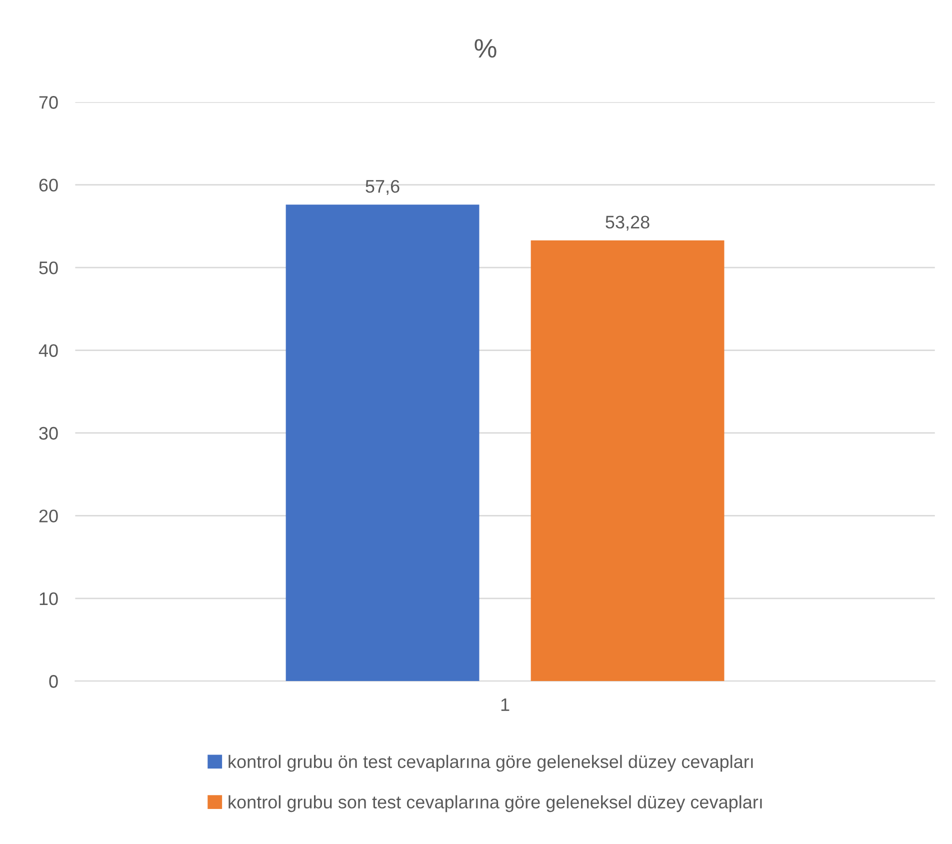 This screenshot has height=844, width=952. Describe the element at coordinates (49, 599) in the screenshot. I see `y-tick-label: 10` at that location.